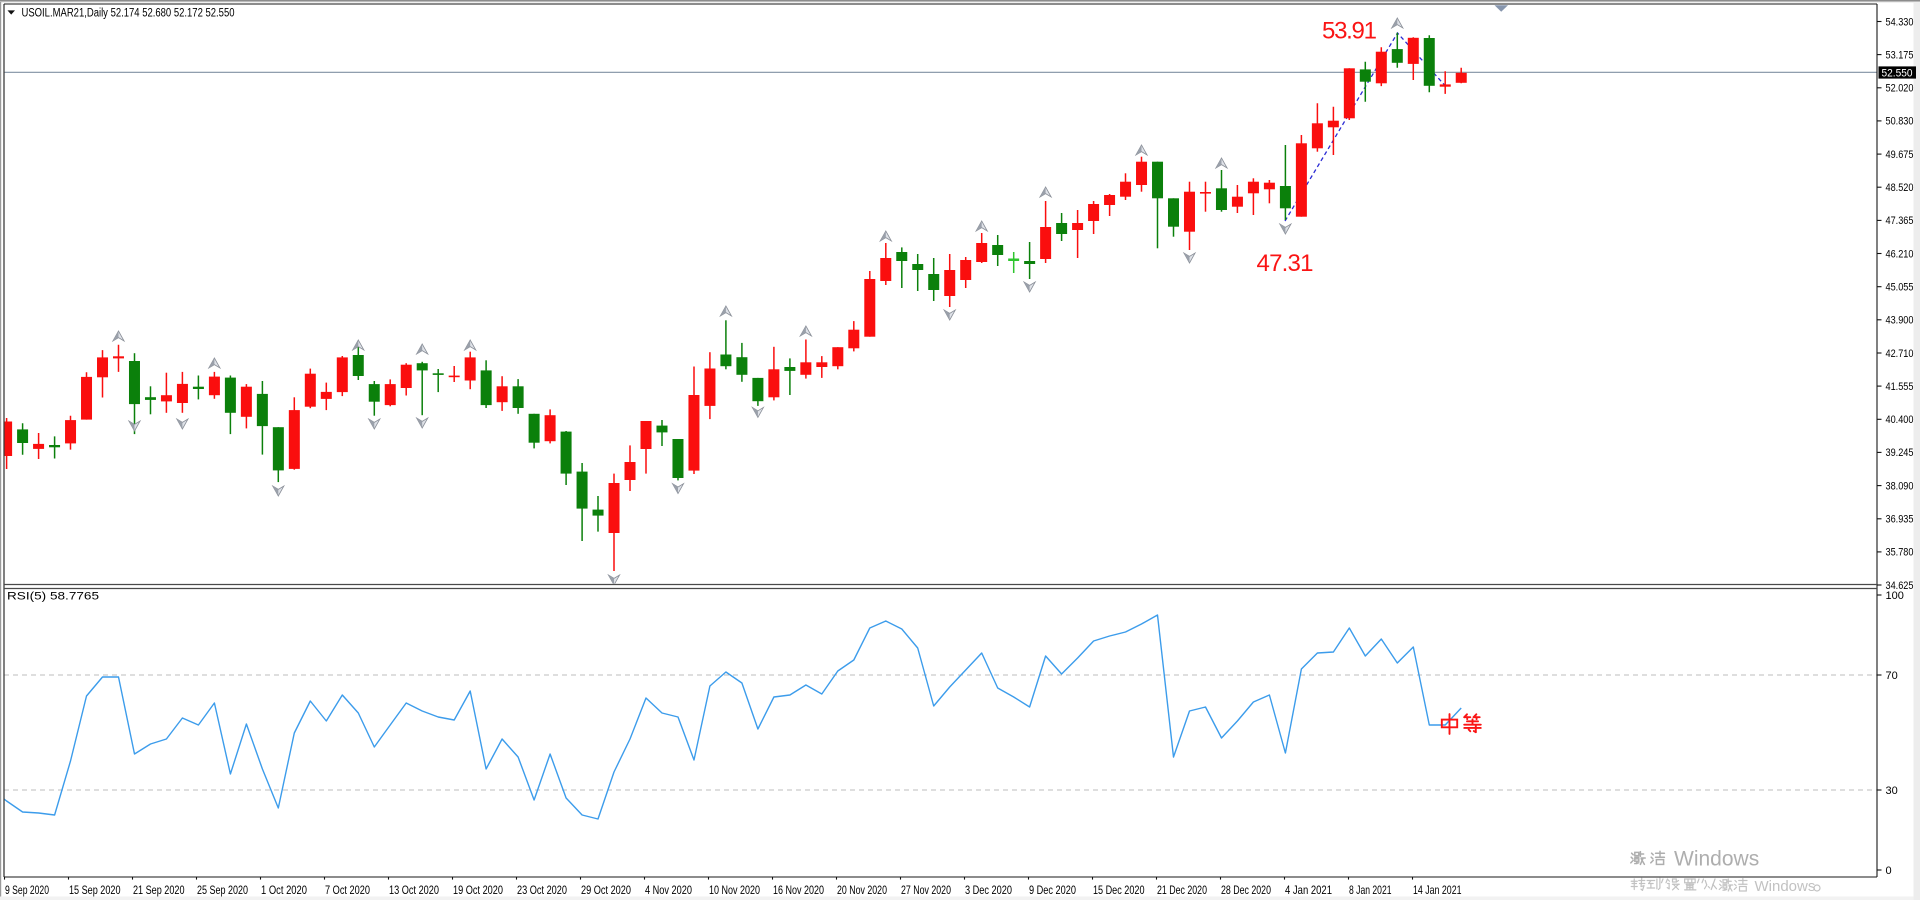 This screenshot has height=905, width=1920. What do you see at coordinates (478, 890) in the screenshot?
I see `svg-text: 19 Oct 2020` at bounding box center [478, 890].